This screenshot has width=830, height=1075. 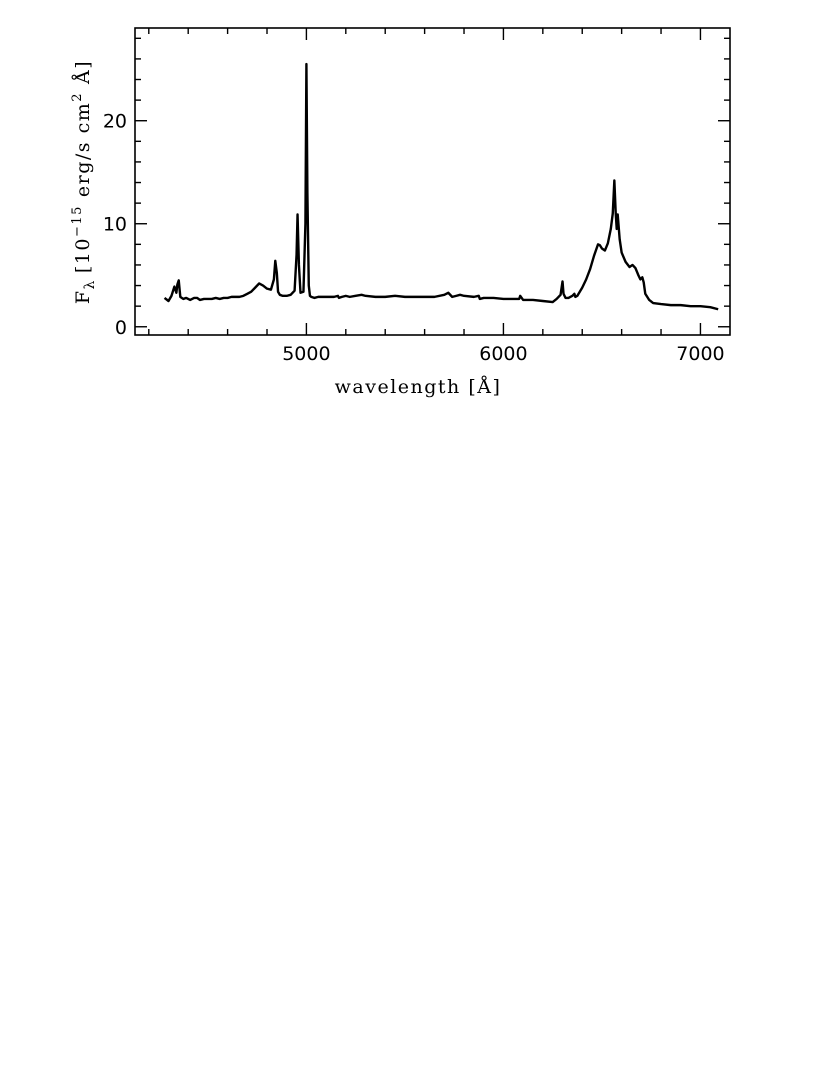 What do you see at coordinates (84, 182) in the screenshot?
I see `y-axis-label: Fλ[10−15erg/s cm2Å]` at bounding box center [84, 182].